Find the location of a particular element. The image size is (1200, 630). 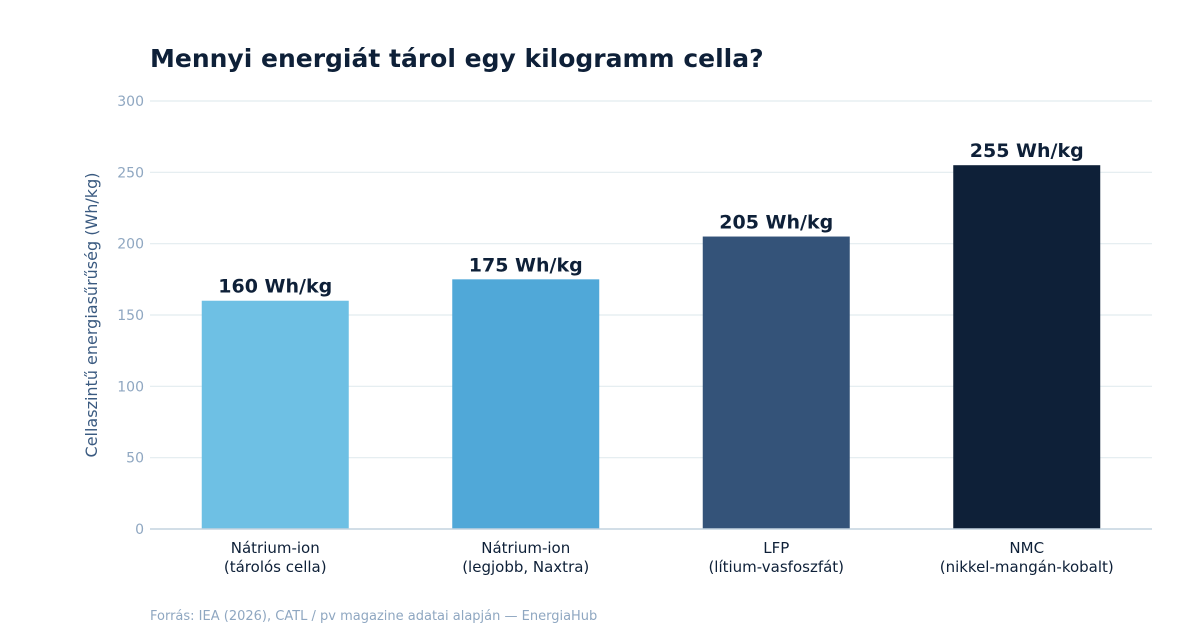

y-tick-label: 0 is located at coordinates (139, 530).